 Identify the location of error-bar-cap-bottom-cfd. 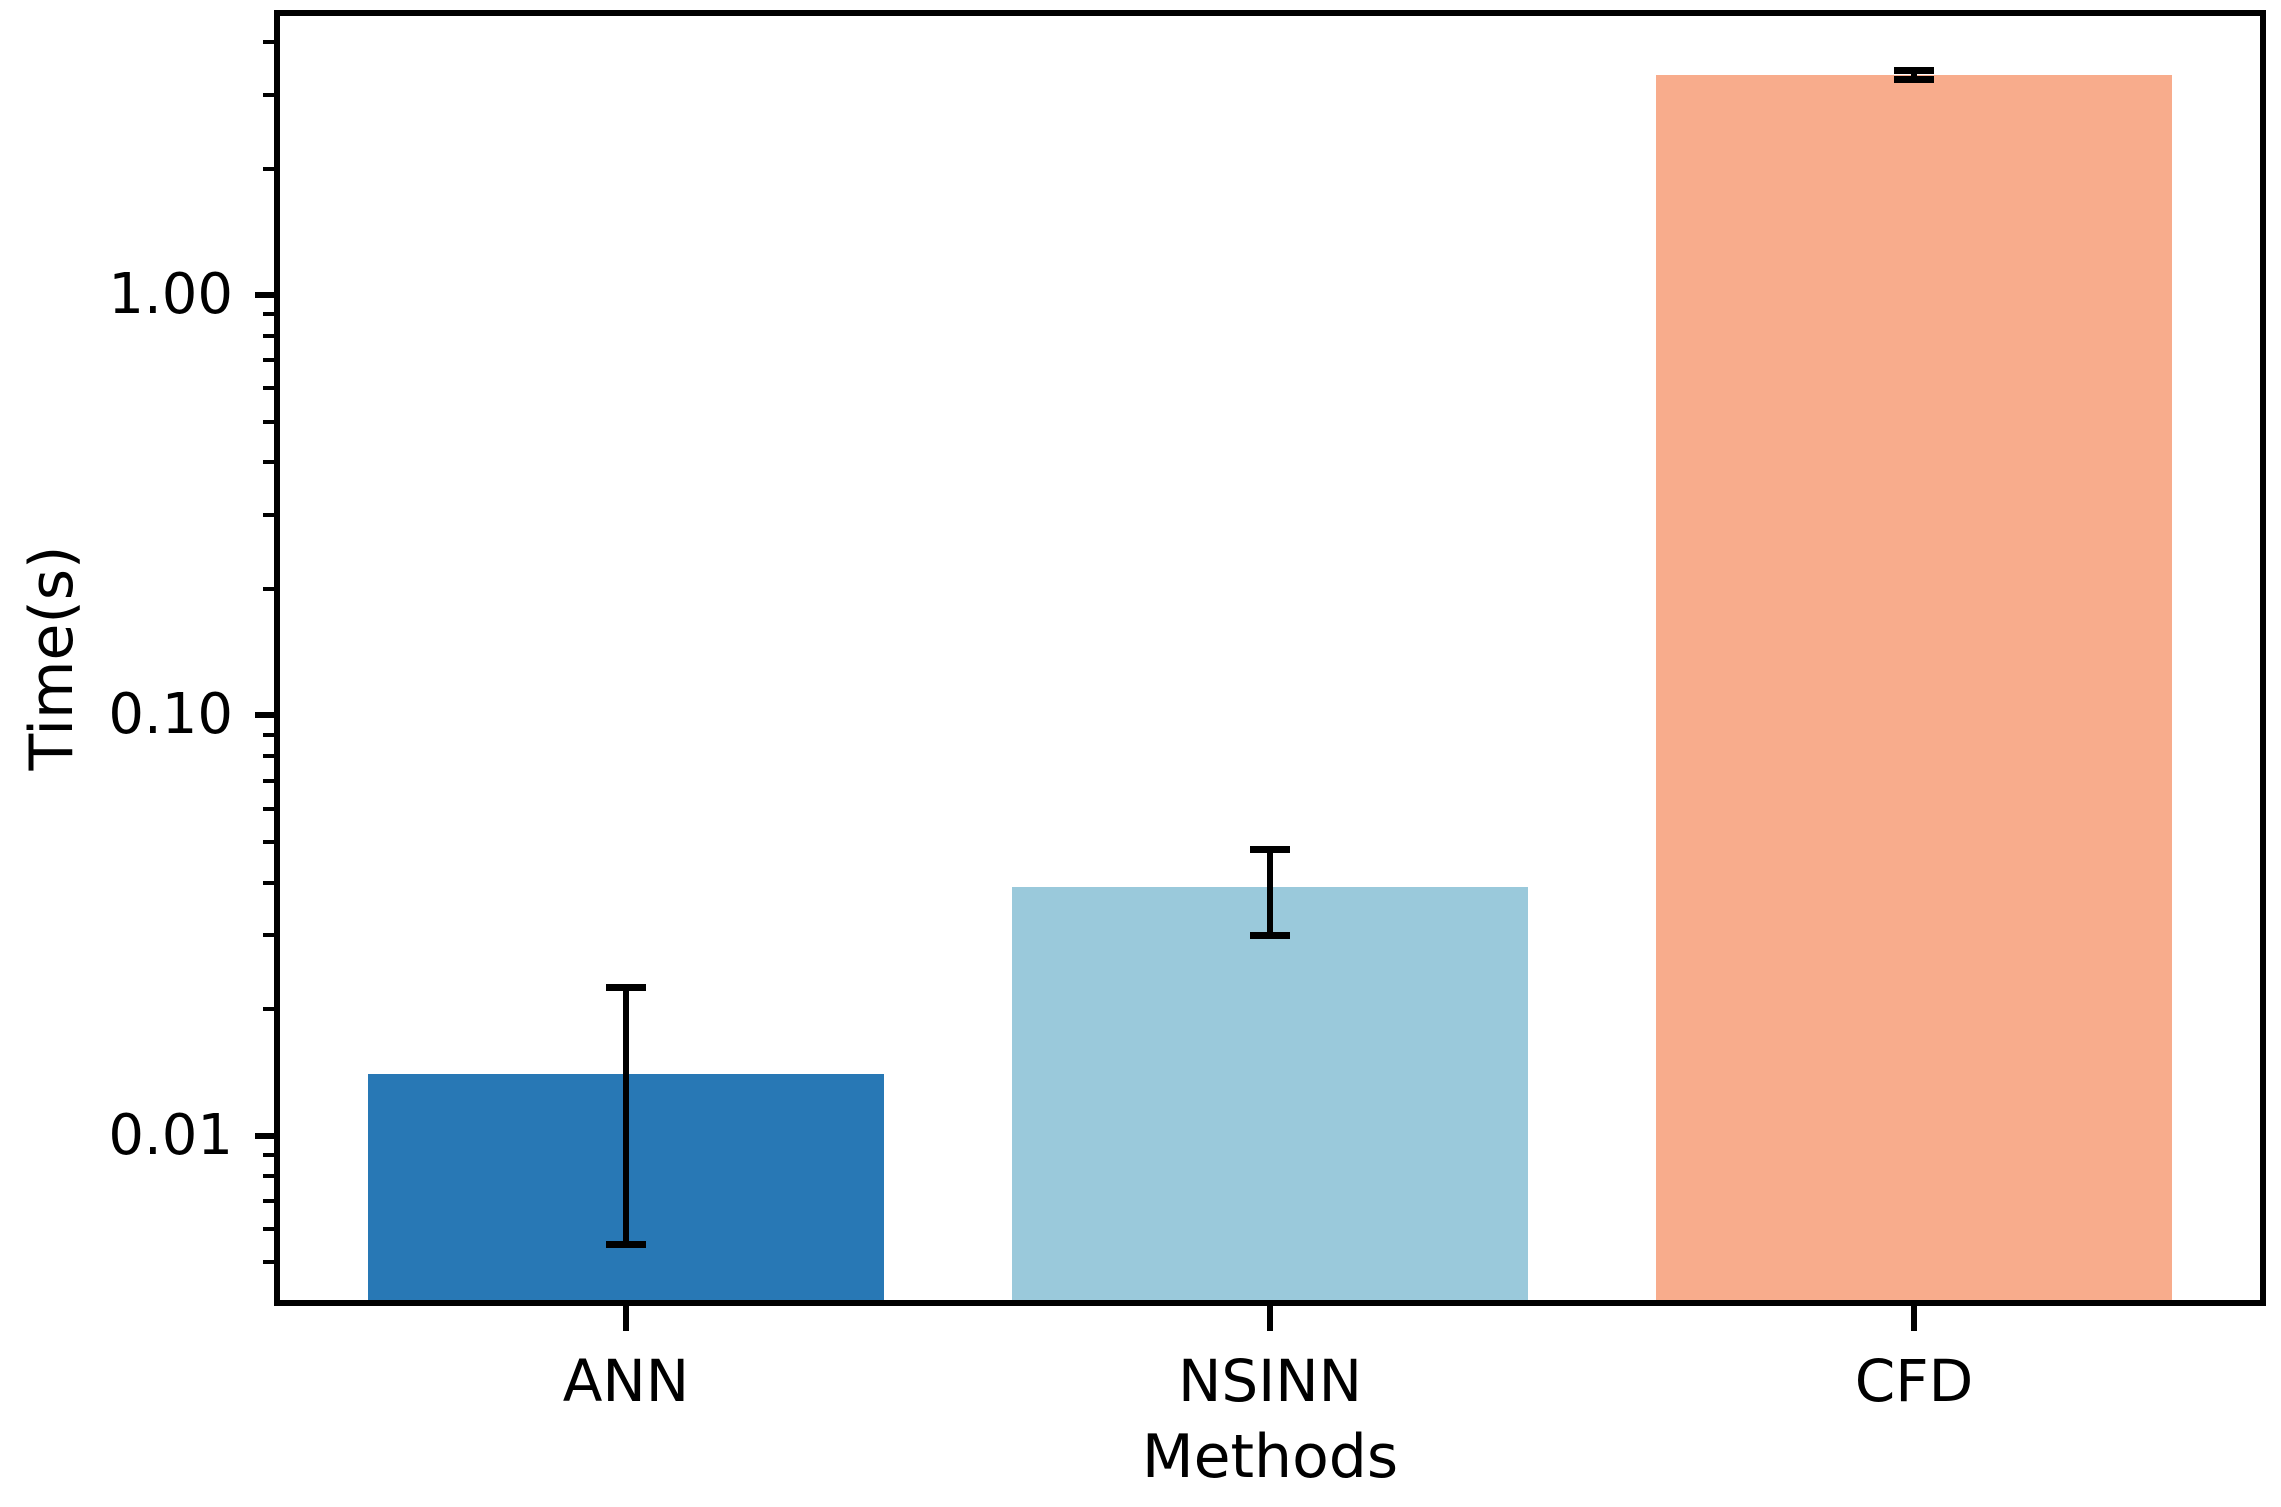
(1914, 80).